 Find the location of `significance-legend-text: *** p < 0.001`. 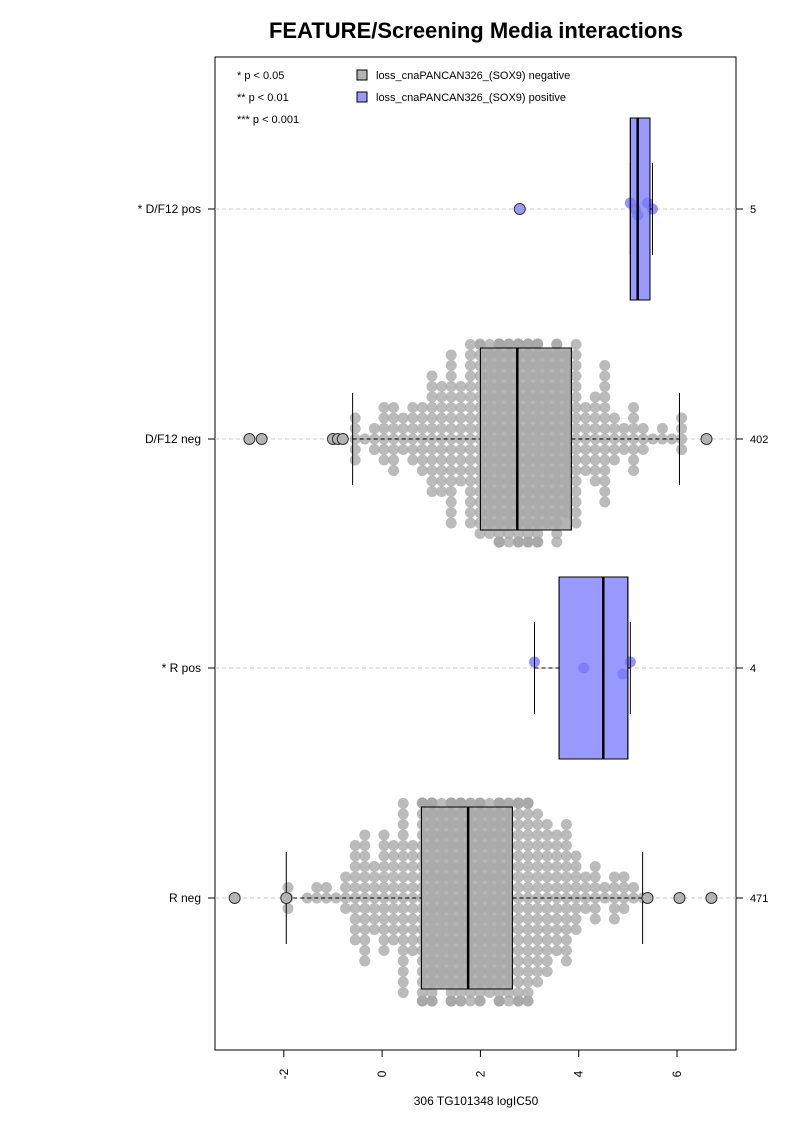

significance-legend-text: *** p < 0.001 is located at coordinates (268, 120).